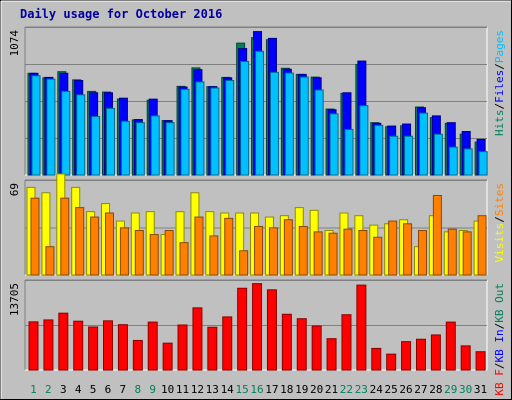 This screenshot has height=400, width=512. Describe the element at coordinates (123, 389) in the screenshot. I see `x-tick-label-day-7: 7` at that location.